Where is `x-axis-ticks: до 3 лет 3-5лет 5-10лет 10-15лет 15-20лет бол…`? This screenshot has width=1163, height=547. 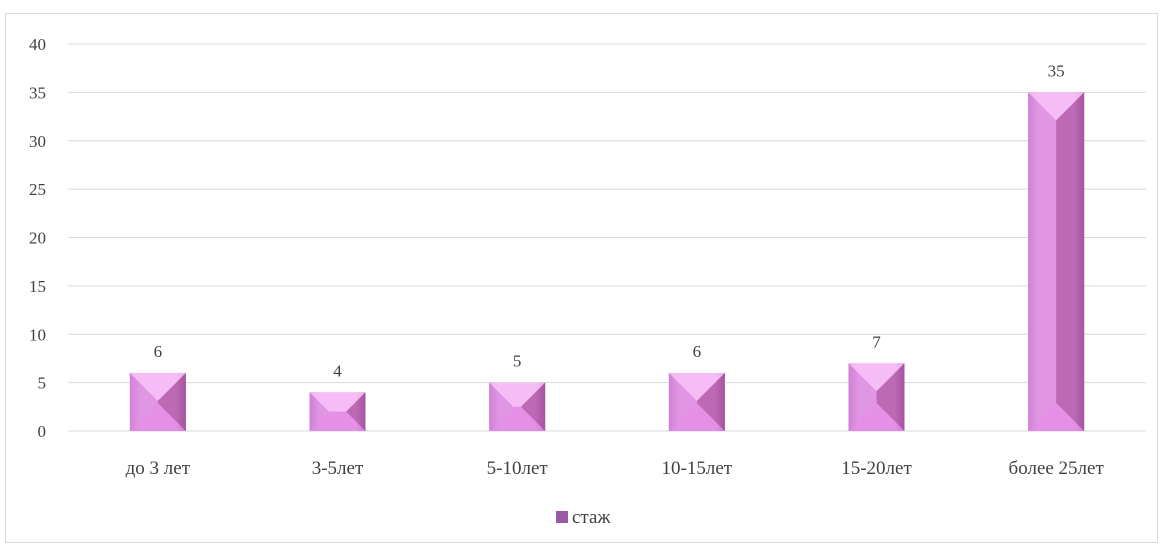 x-axis-ticks: до 3 лет 3-5лет 5-10лет 10-15лет 15-20лет бол… is located at coordinates (615, 468).